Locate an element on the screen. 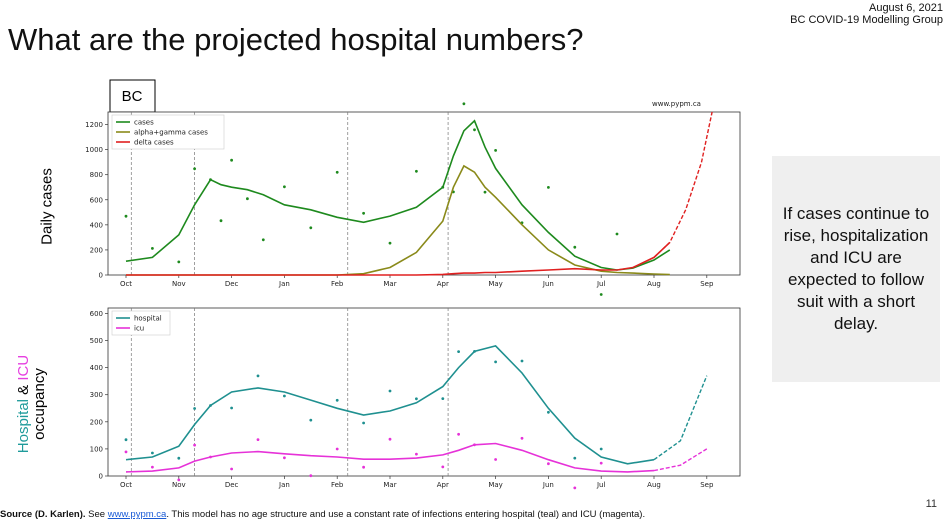 The height and width of the screenshot is (527, 949). xtick-label-0-3: Jan is located at coordinates (284, 284).